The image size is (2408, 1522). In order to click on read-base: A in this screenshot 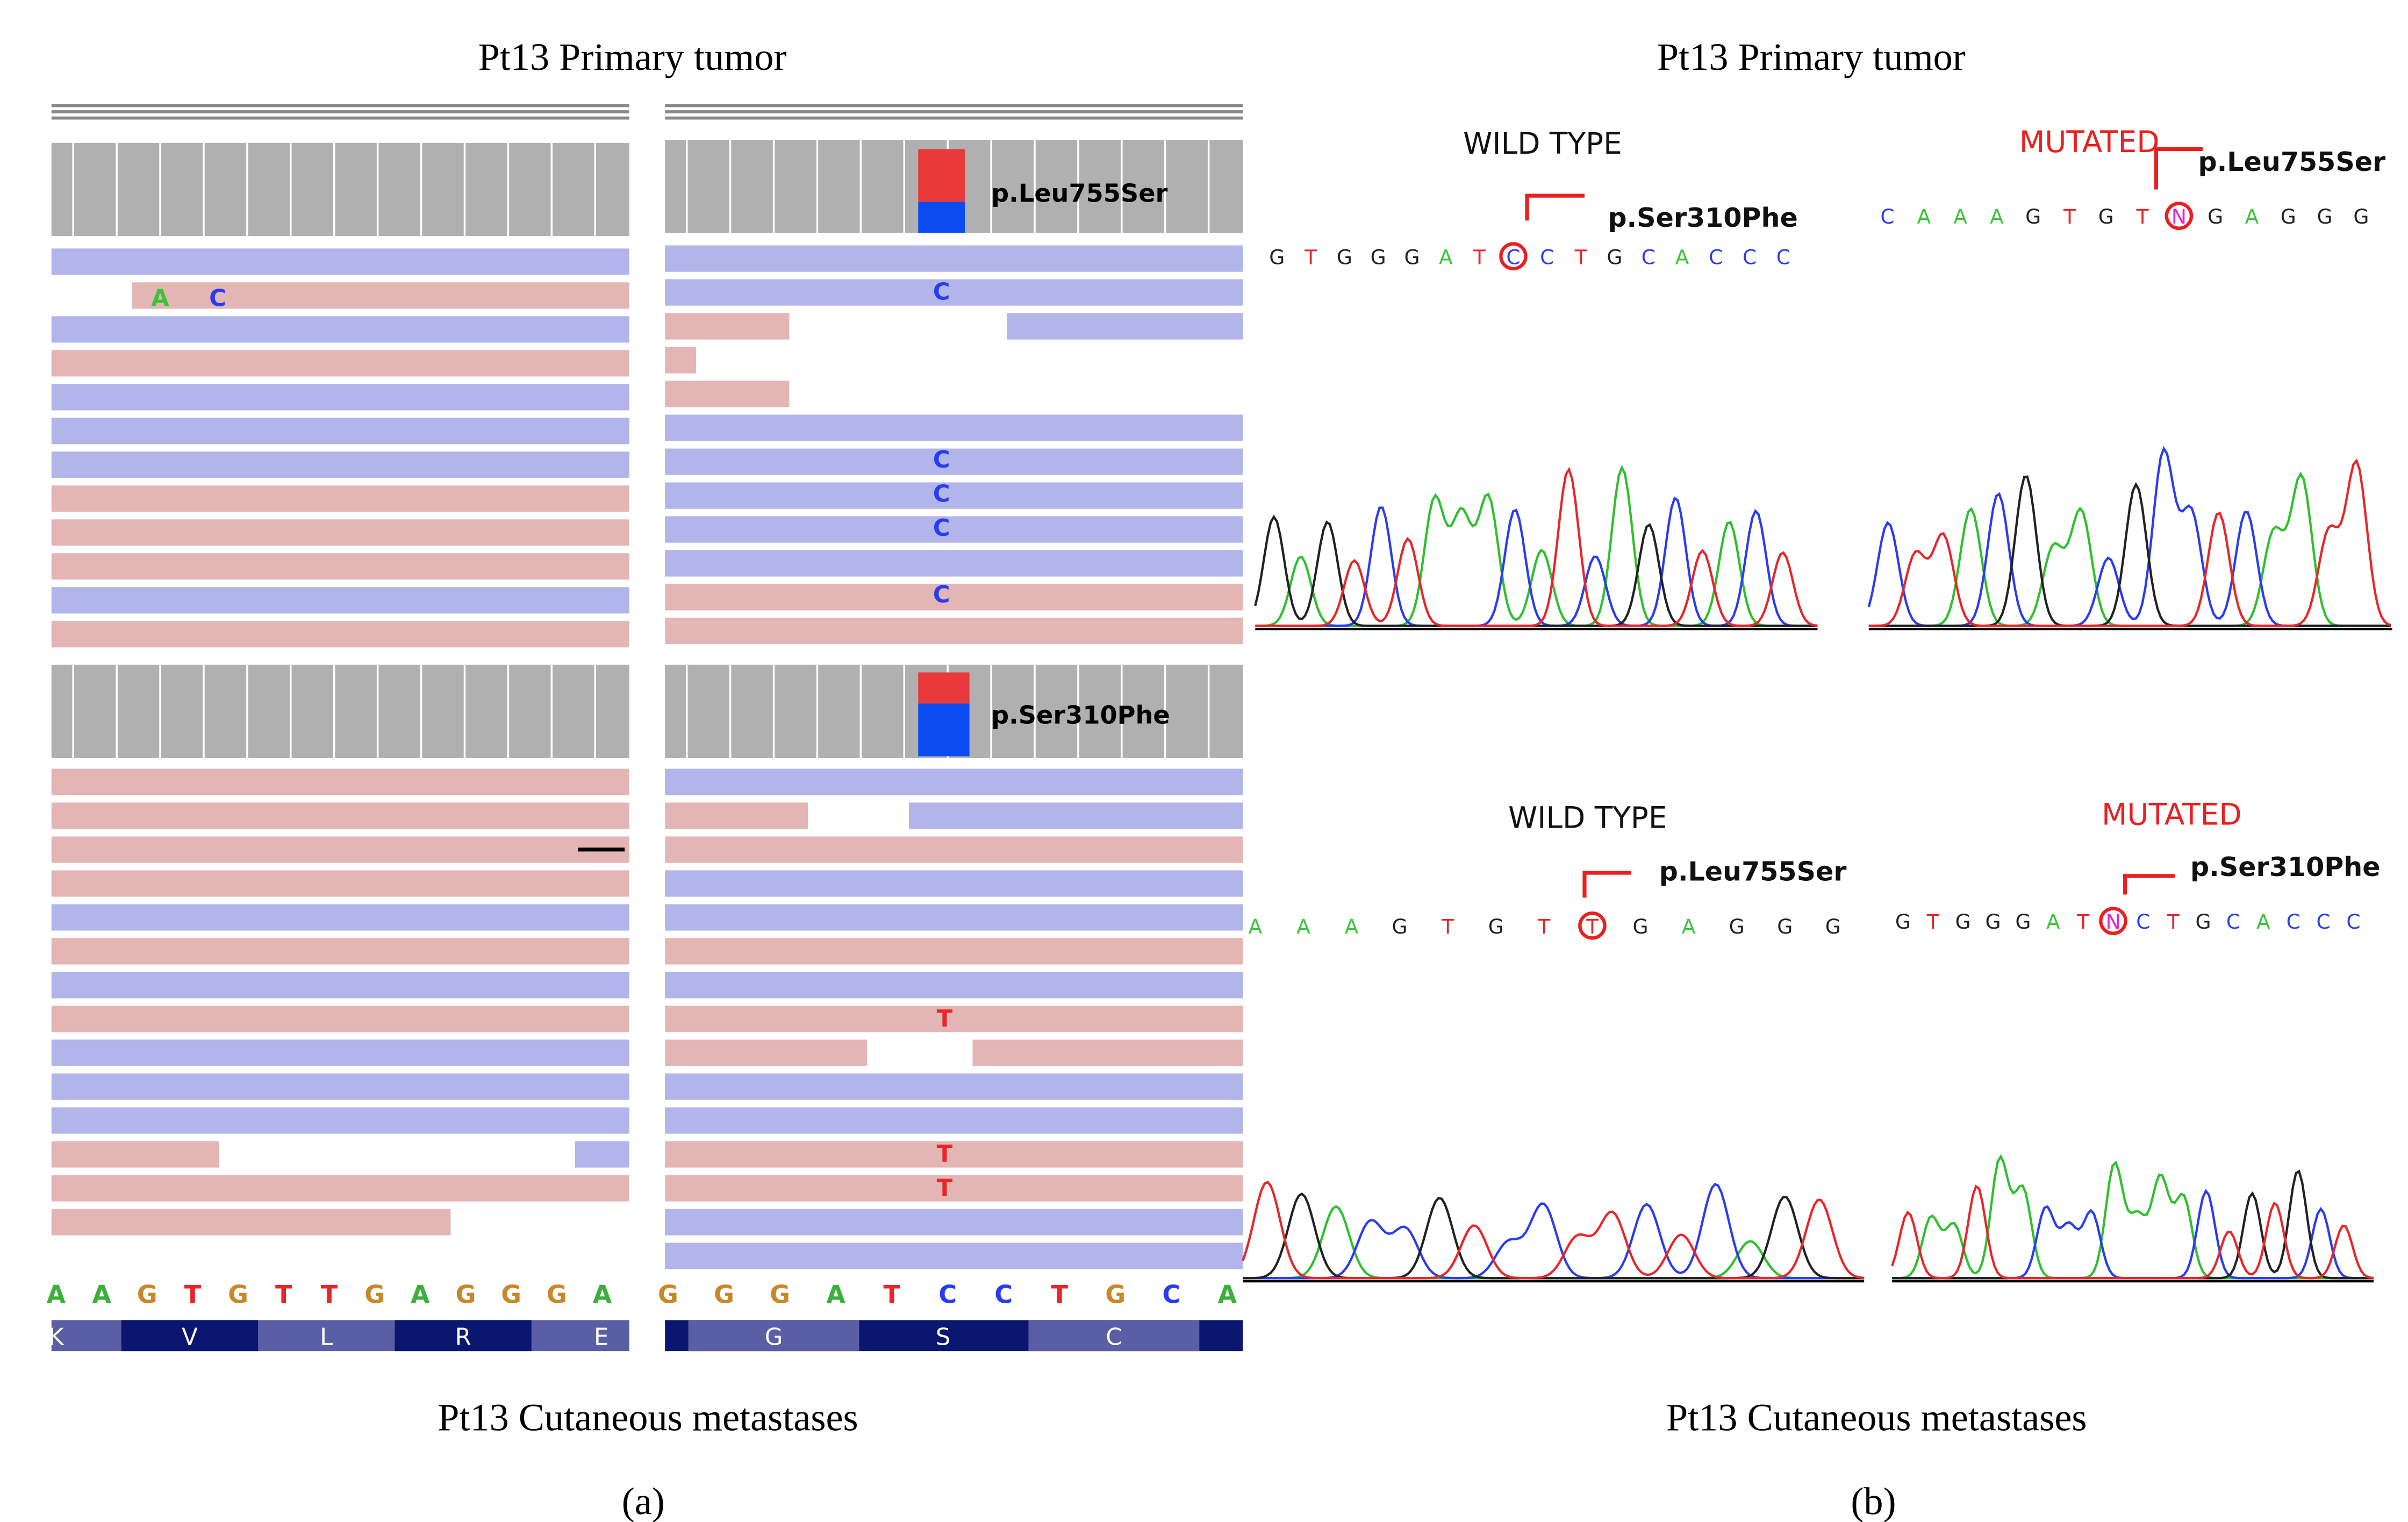, I will do `click(160, 298)`.